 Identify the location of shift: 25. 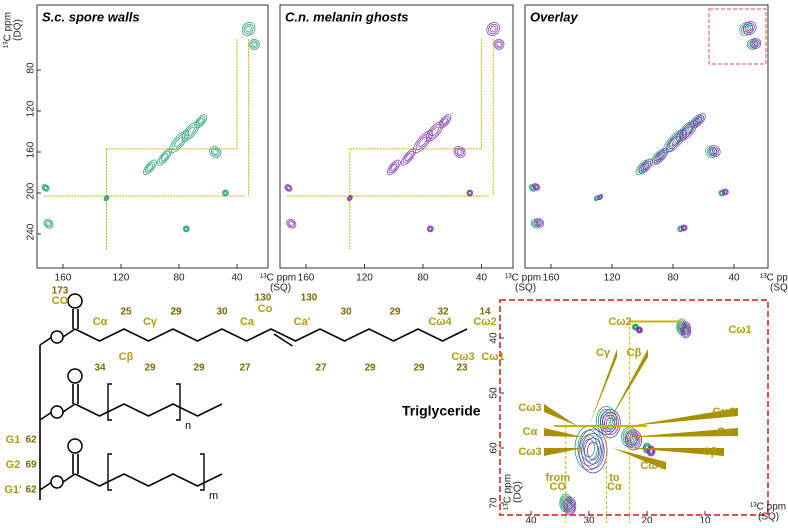
(126, 312).